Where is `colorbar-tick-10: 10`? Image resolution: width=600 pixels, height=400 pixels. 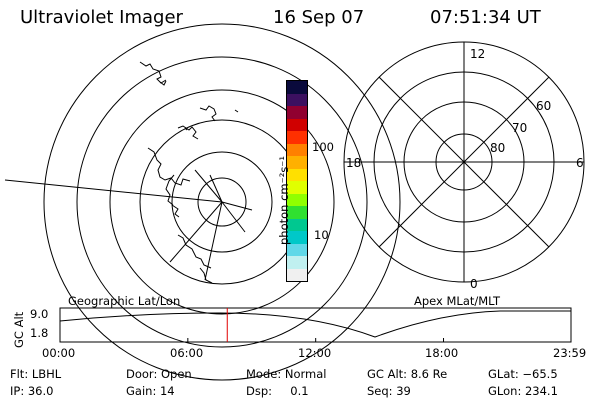
colorbar-tick-10: 10 is located at coordinates (321, 235).